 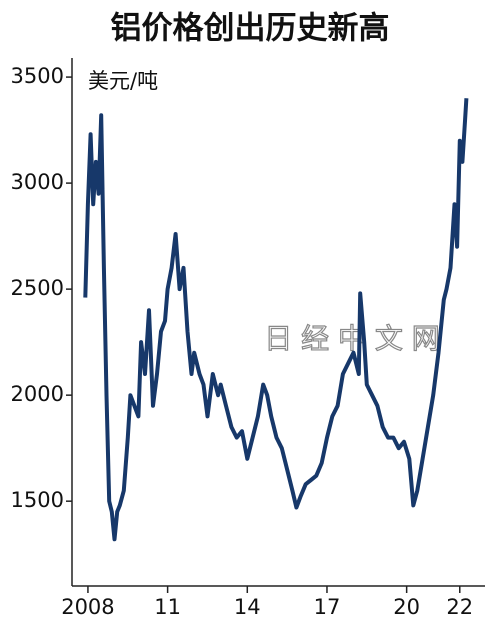 I want to click on x-tick-label: 17, so click(x=327, y=607).